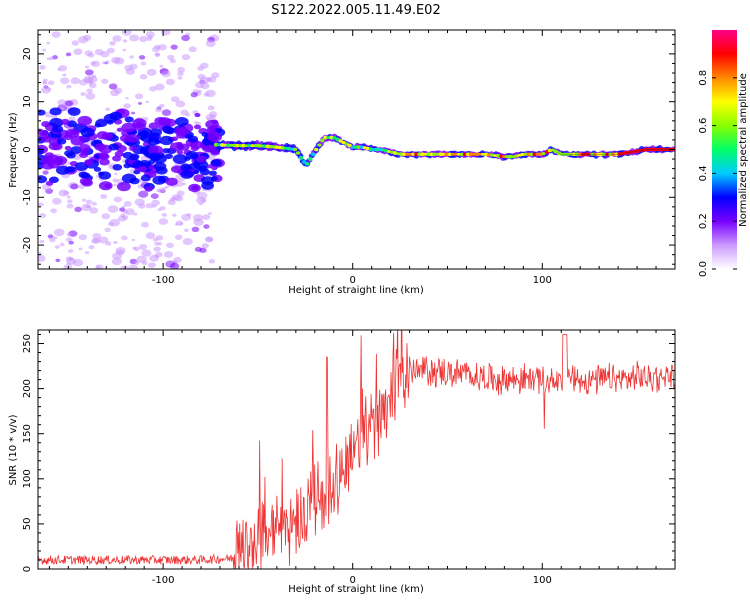  What do you see at coordinates (27, 197) in the screenshot?
I see `y-tick-label: -10` at bounding box center [27, 197].